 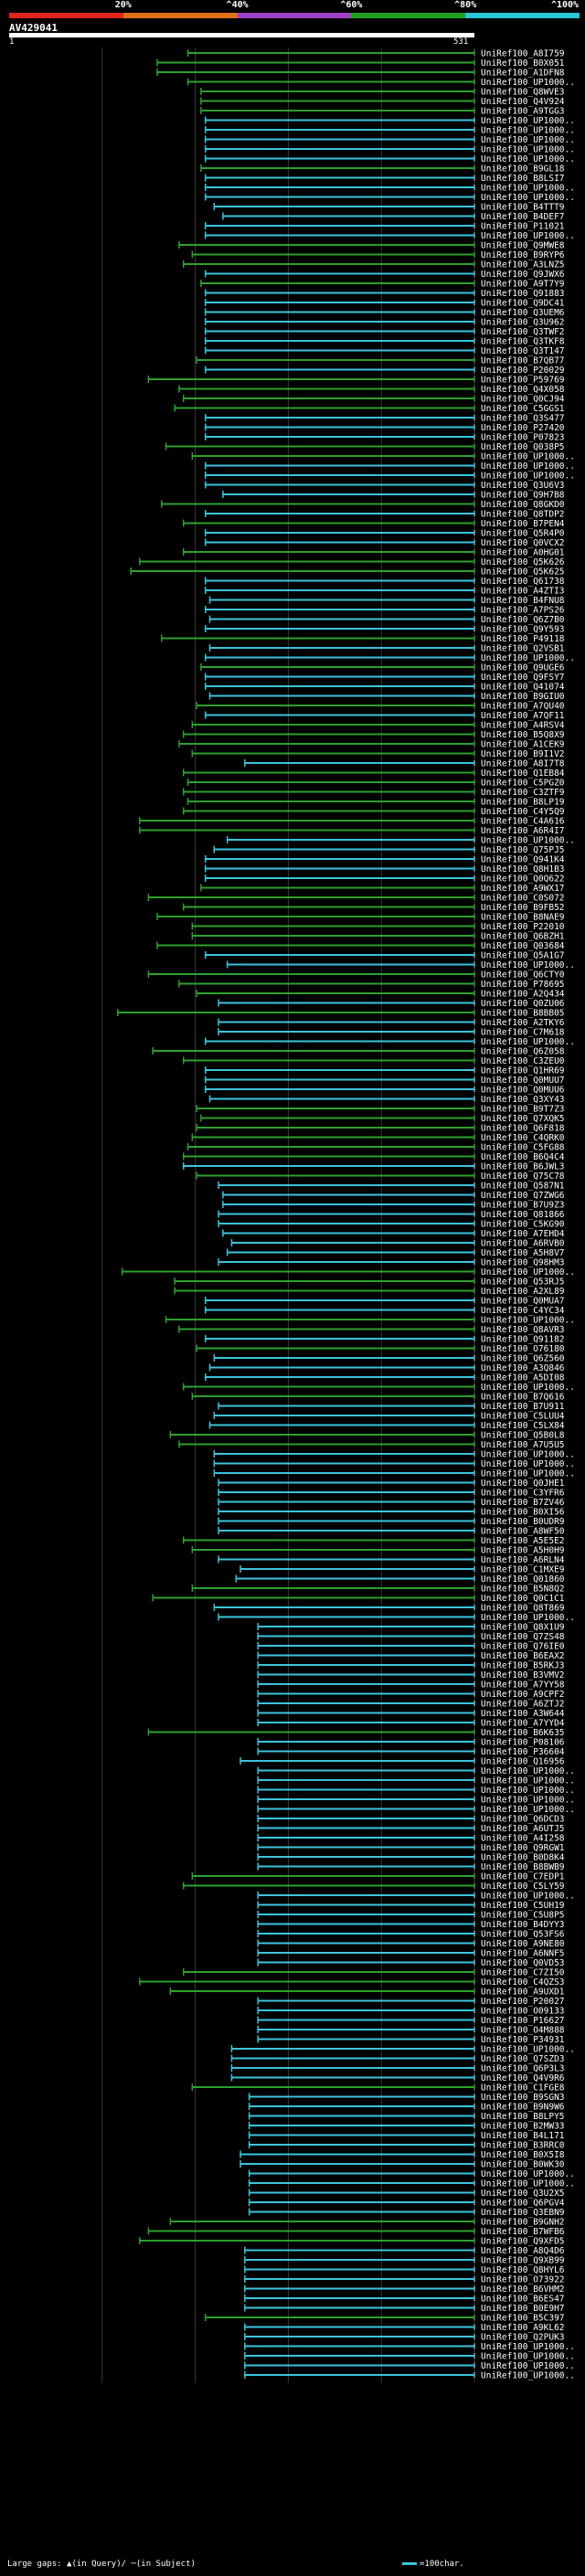 What do you see at coordinates (523, 1052) in the screenshot?
I see `hit-label: UniRef100_Q6Z058` at bounding box center [523, 1052].